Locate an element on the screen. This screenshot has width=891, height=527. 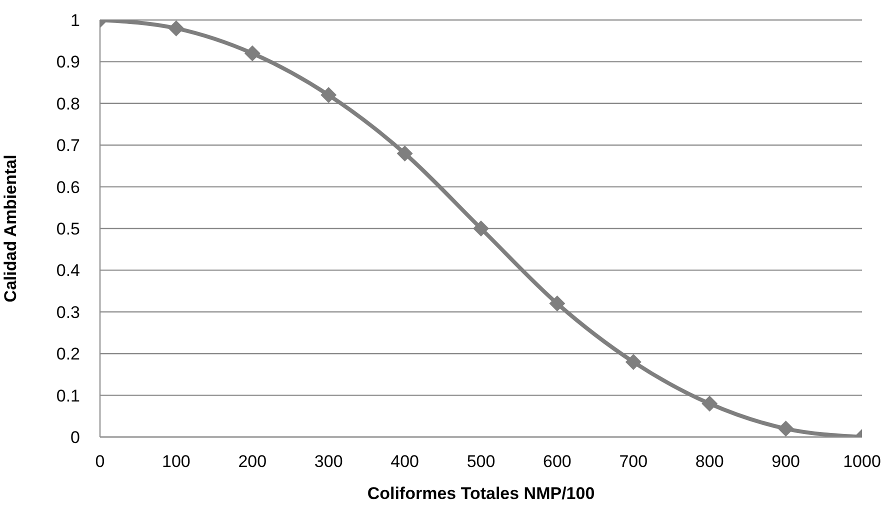
x-tick-label: 900 is located at coordinates (786, 462).